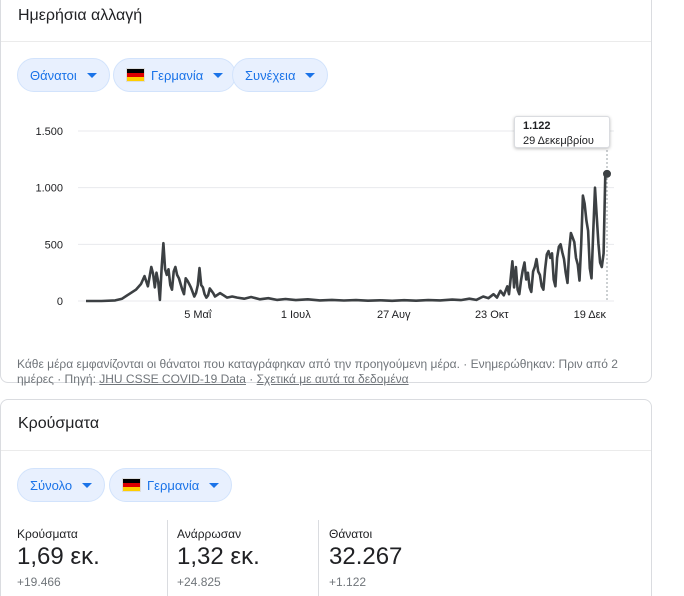 This screenshot has width=684, height=596. I want to click on total-selector-label: Σύνολο, so click(51, 485).